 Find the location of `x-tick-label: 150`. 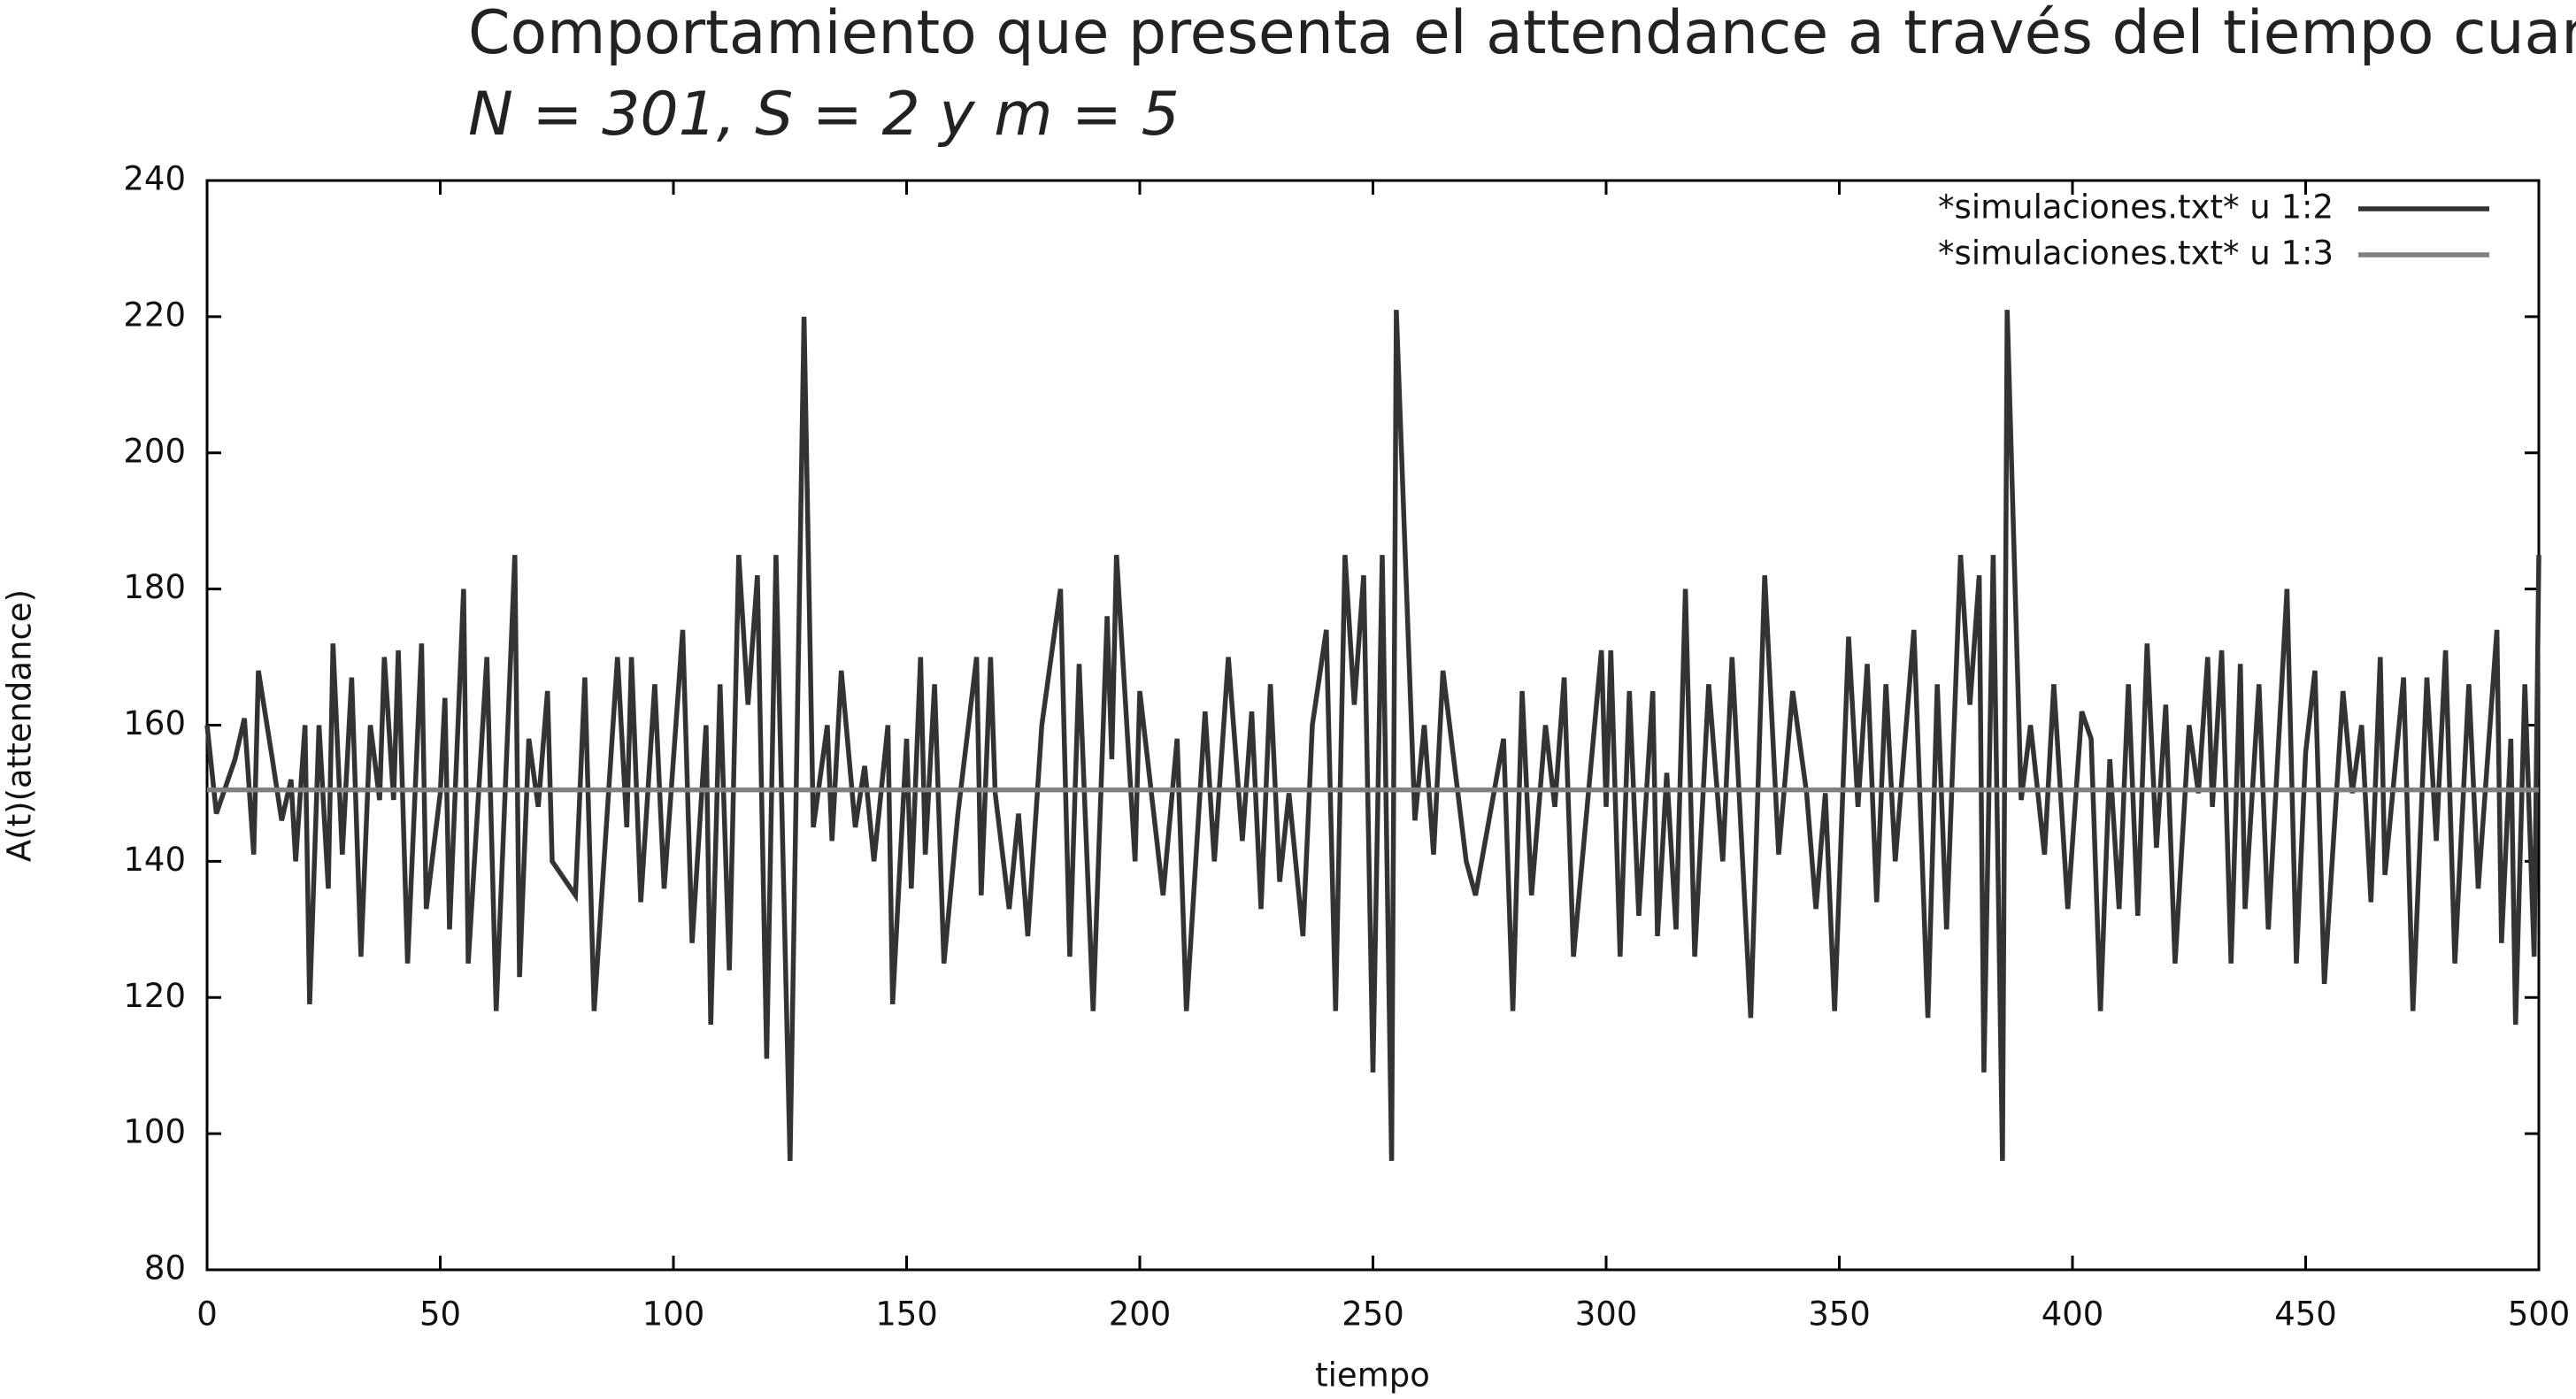

x-tick-label: 150 is located at coordinates (906, 1314).